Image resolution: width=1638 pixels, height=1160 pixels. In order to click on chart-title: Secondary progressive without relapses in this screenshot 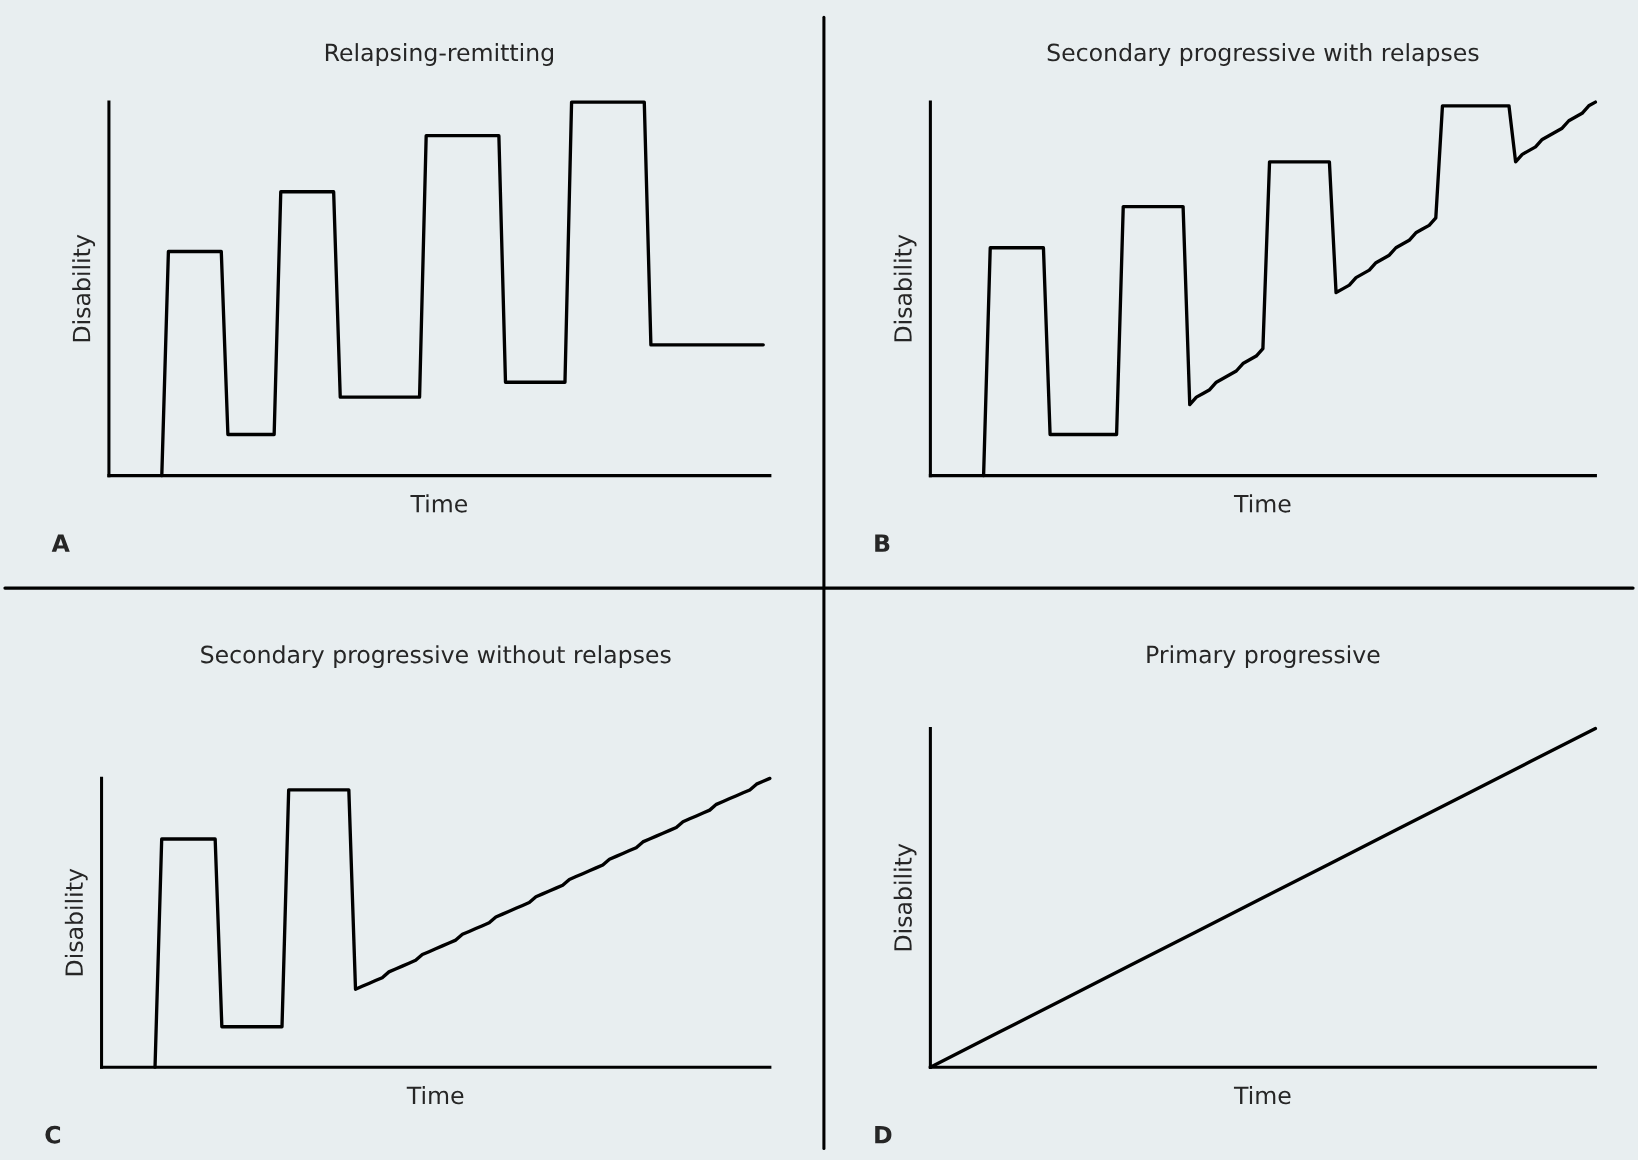, I will do `click(436, 656)`.